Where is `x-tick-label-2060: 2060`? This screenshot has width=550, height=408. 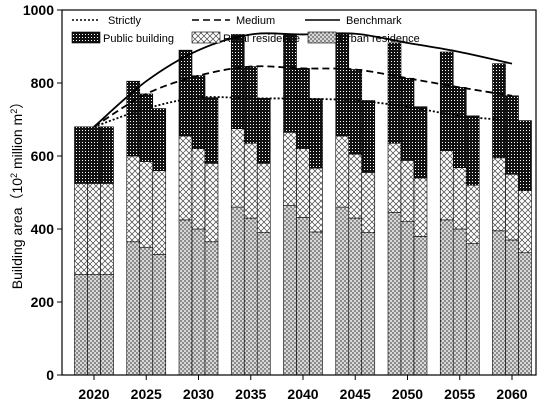
x-tick-label-2060: 2060 is located at coordinates (511, 394).